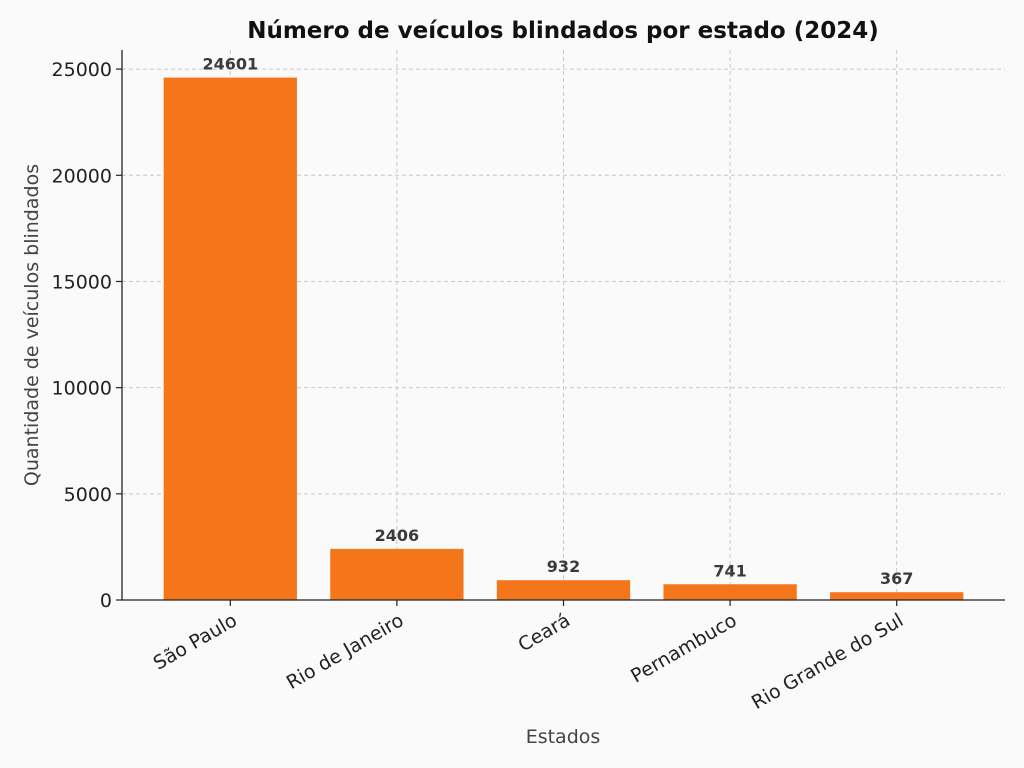  Describe the element at coordinates (230, 64) in the screenshot. I see `bar-value-label: 24601` at that location.